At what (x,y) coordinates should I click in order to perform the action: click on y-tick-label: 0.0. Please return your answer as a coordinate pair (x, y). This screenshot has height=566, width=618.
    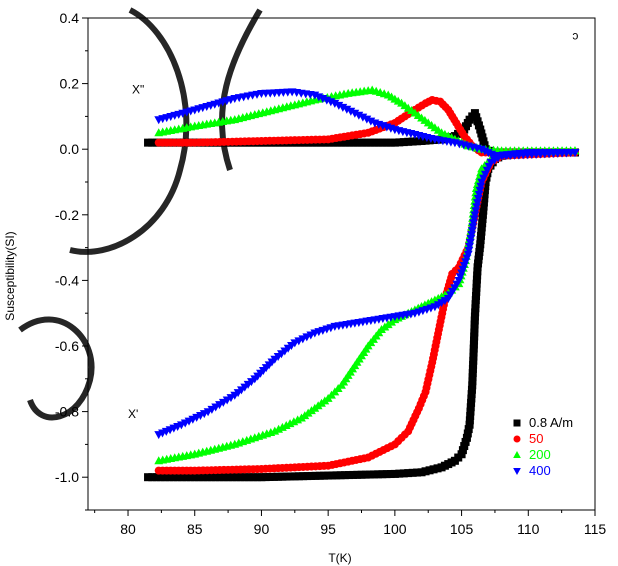
    Looking at the image, I should click on (70, 149).